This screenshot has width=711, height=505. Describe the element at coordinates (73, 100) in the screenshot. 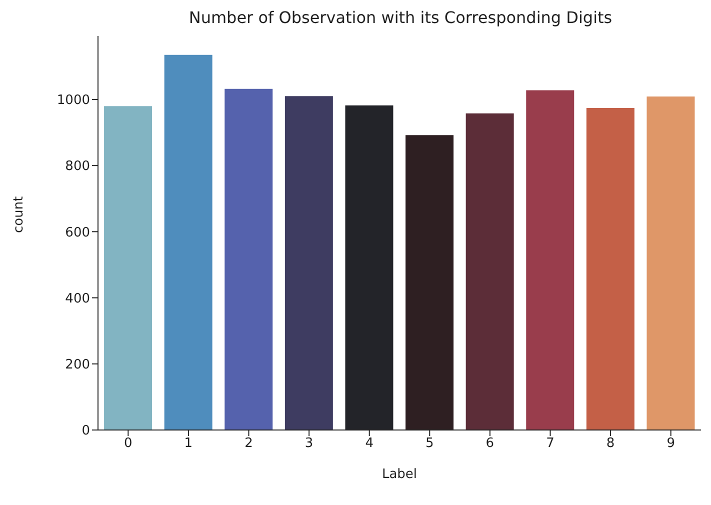

I see `y-tick-label: 1000` at that location.